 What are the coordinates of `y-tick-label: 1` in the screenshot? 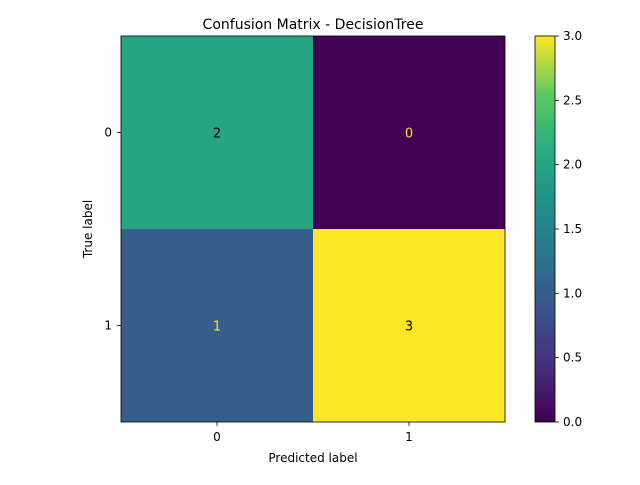 It's located at (108, 326).